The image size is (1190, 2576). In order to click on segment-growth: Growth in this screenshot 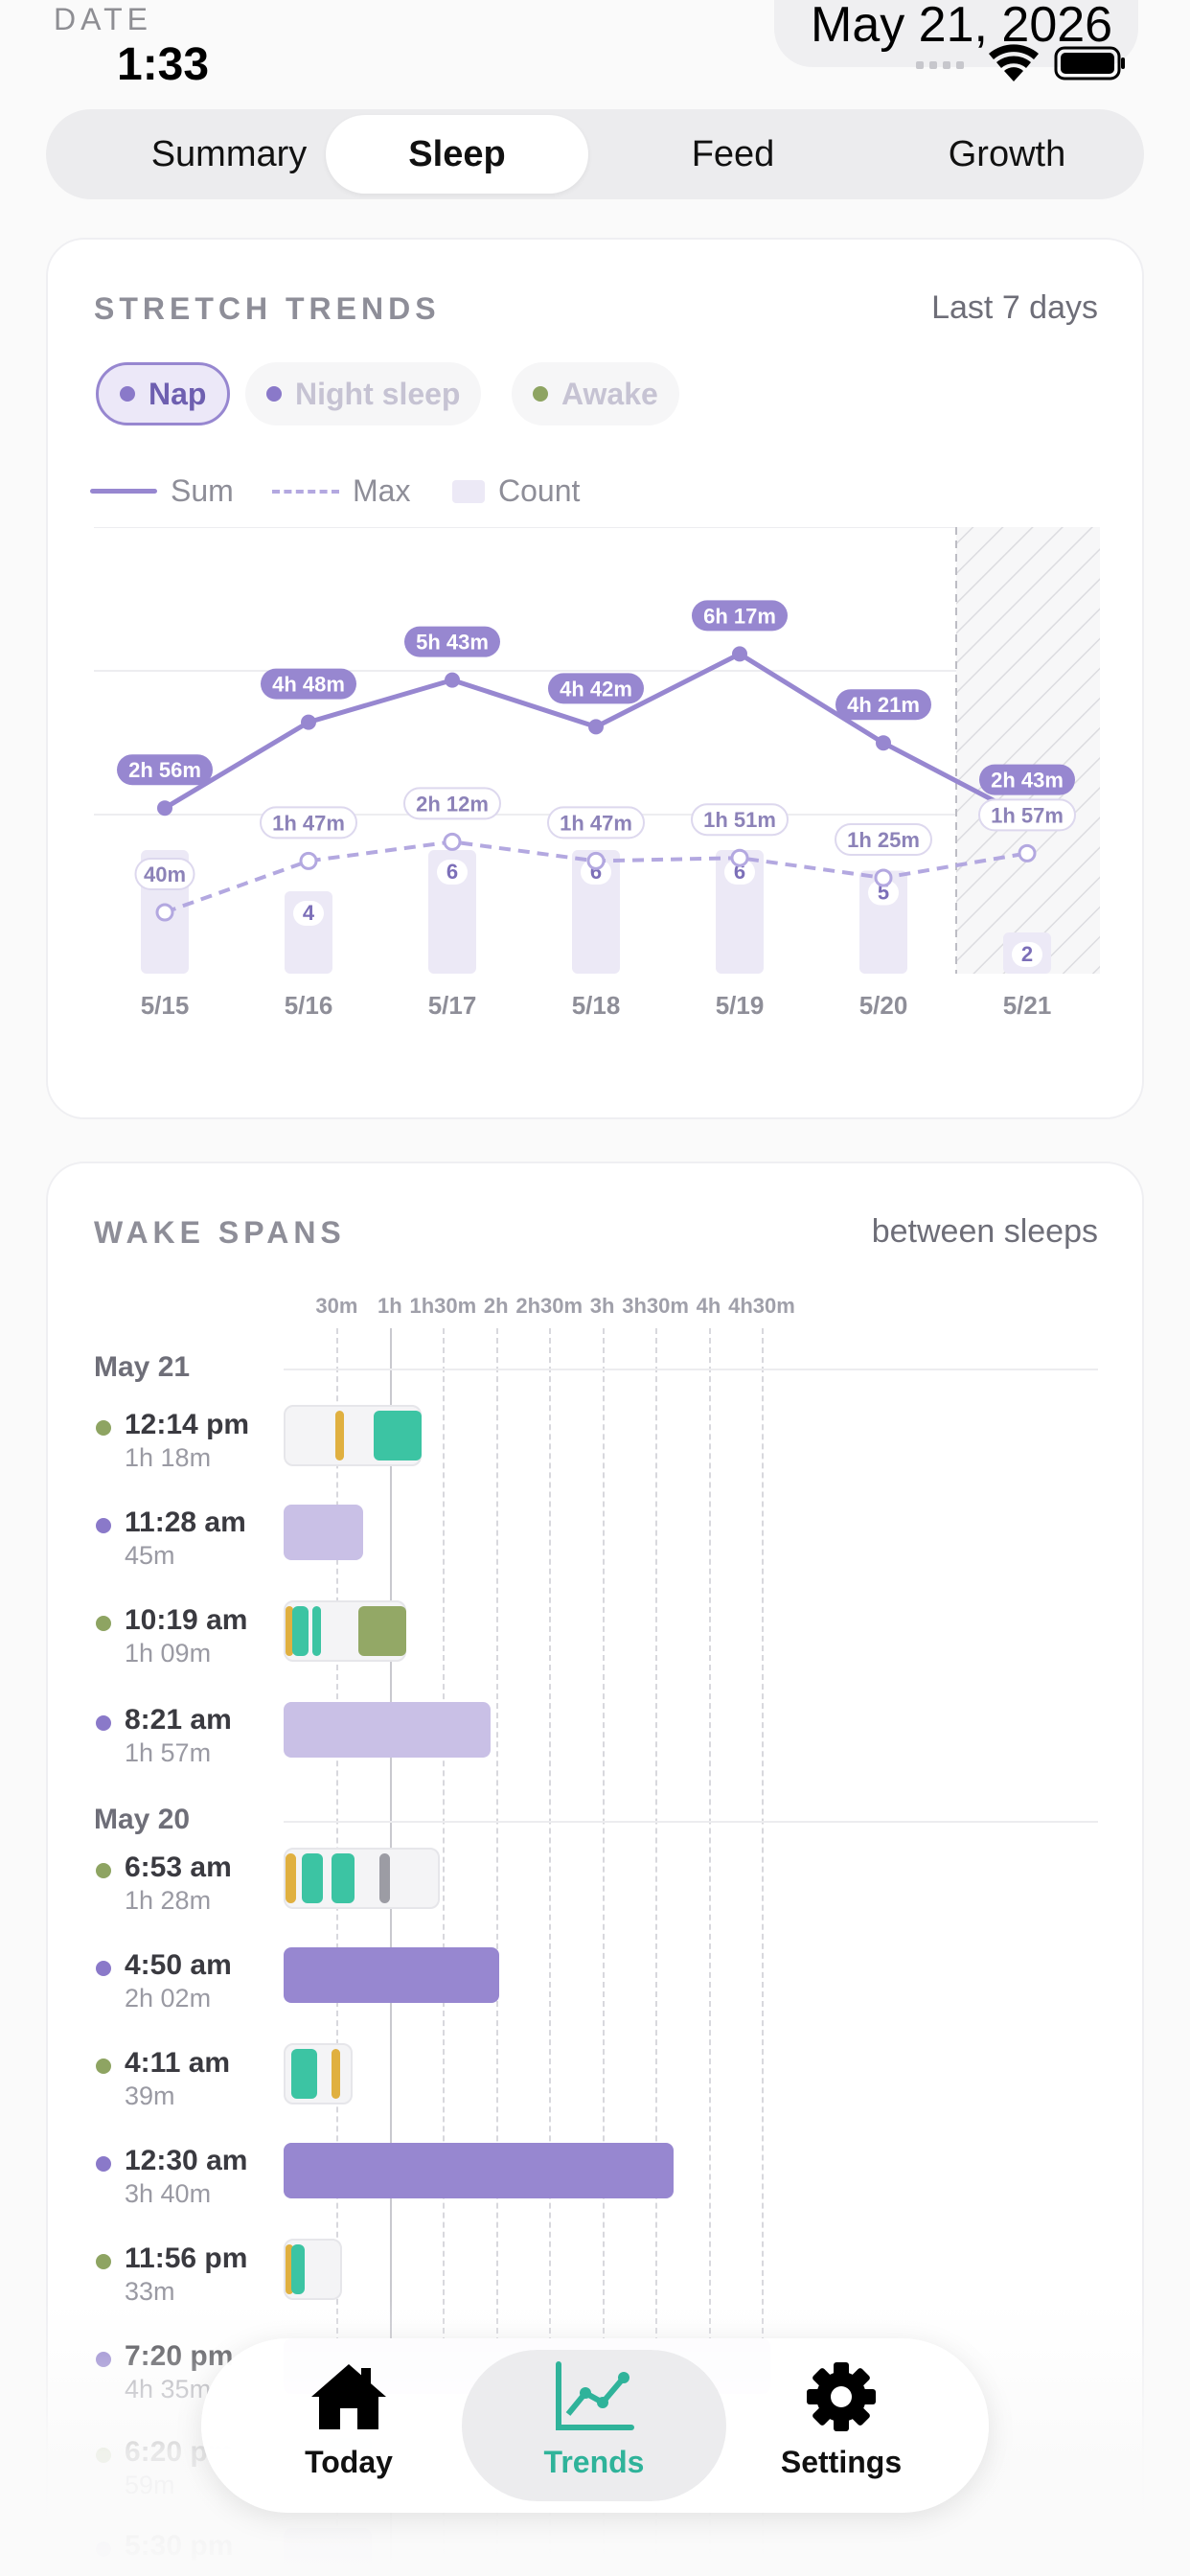, I will do `click(1007, 153)`.